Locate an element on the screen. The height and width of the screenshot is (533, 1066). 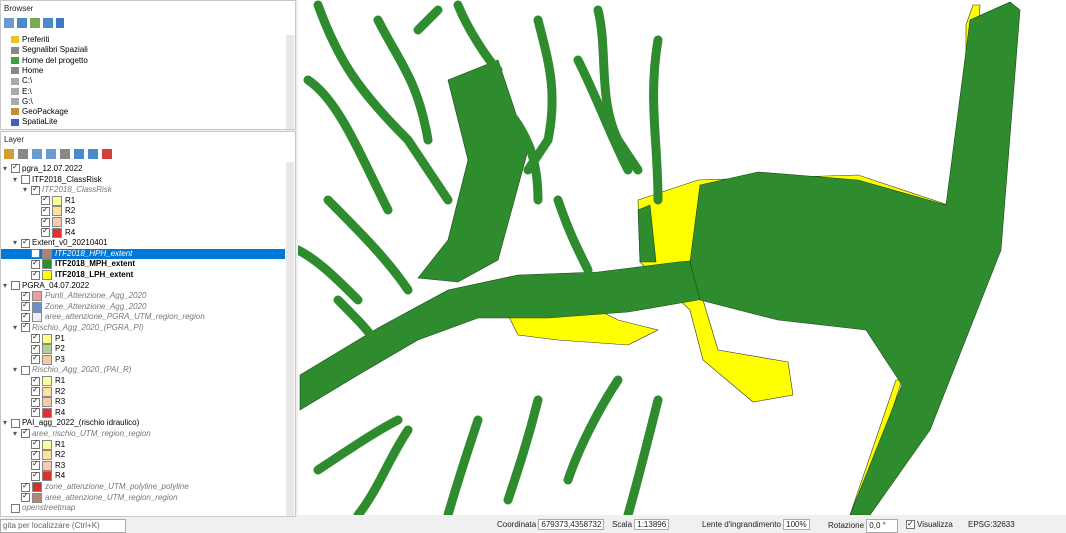
layer-row: ITF2018_MPH_extent is located at coordinates (79, 264).